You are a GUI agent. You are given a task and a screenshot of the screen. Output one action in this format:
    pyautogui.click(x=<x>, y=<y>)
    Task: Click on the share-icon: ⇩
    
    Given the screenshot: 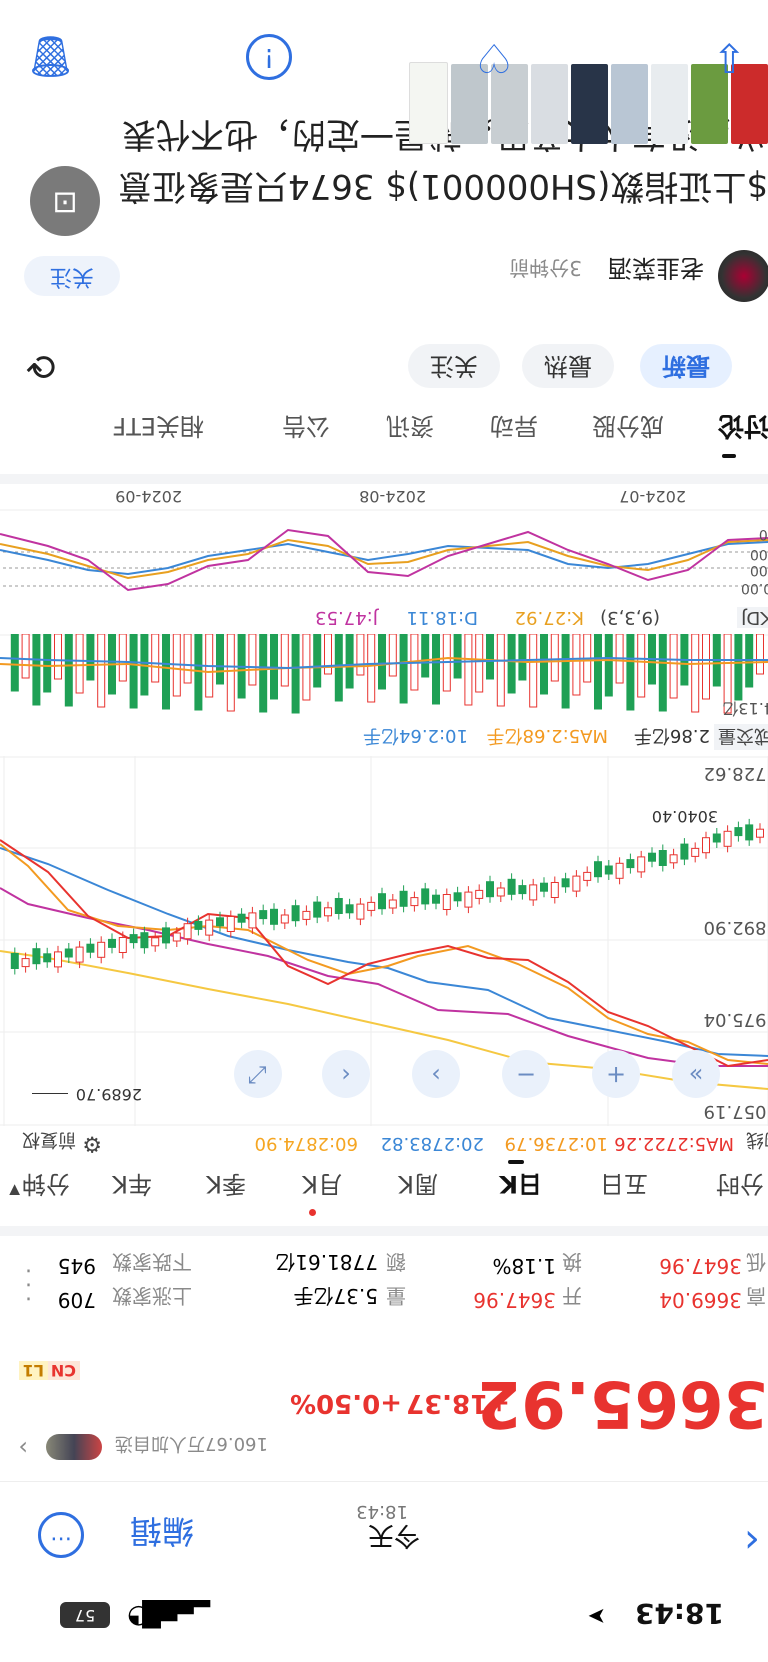 What is the action you would take?
    pyautogui.click(x=729, y=57)
    